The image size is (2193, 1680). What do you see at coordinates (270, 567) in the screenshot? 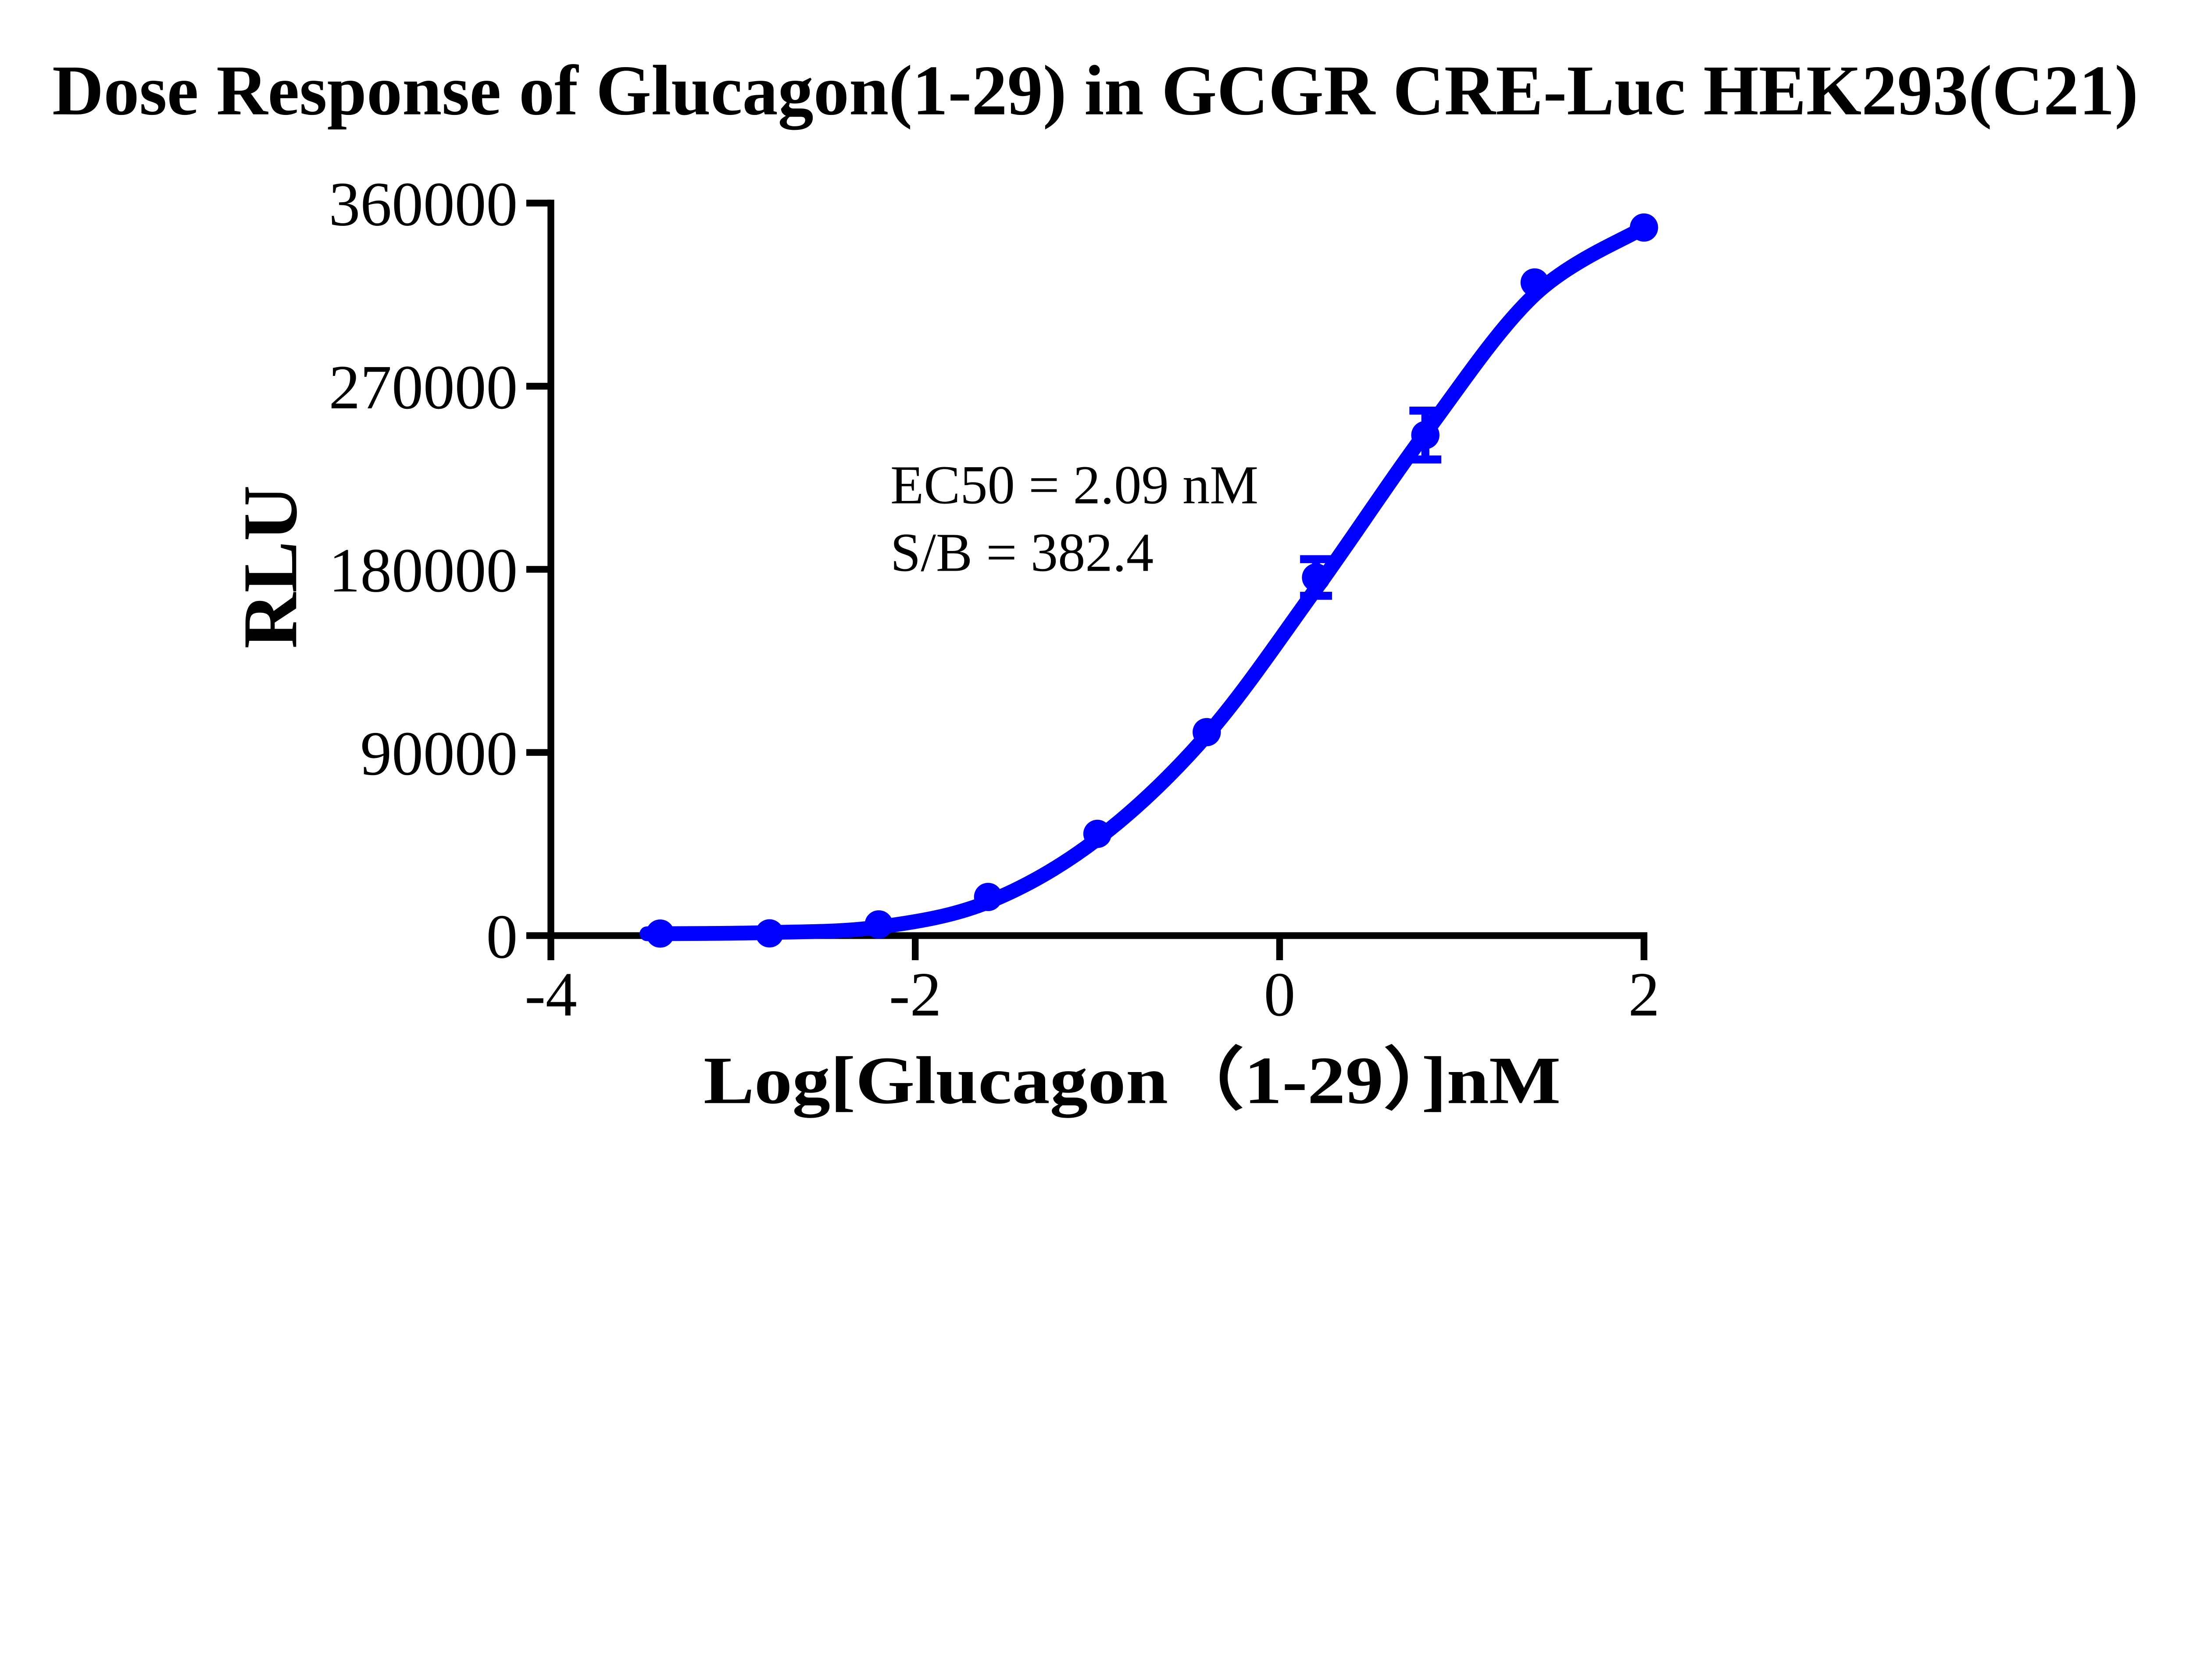
I see `y-axis-title: RLU` at bounding box center [270, 567].